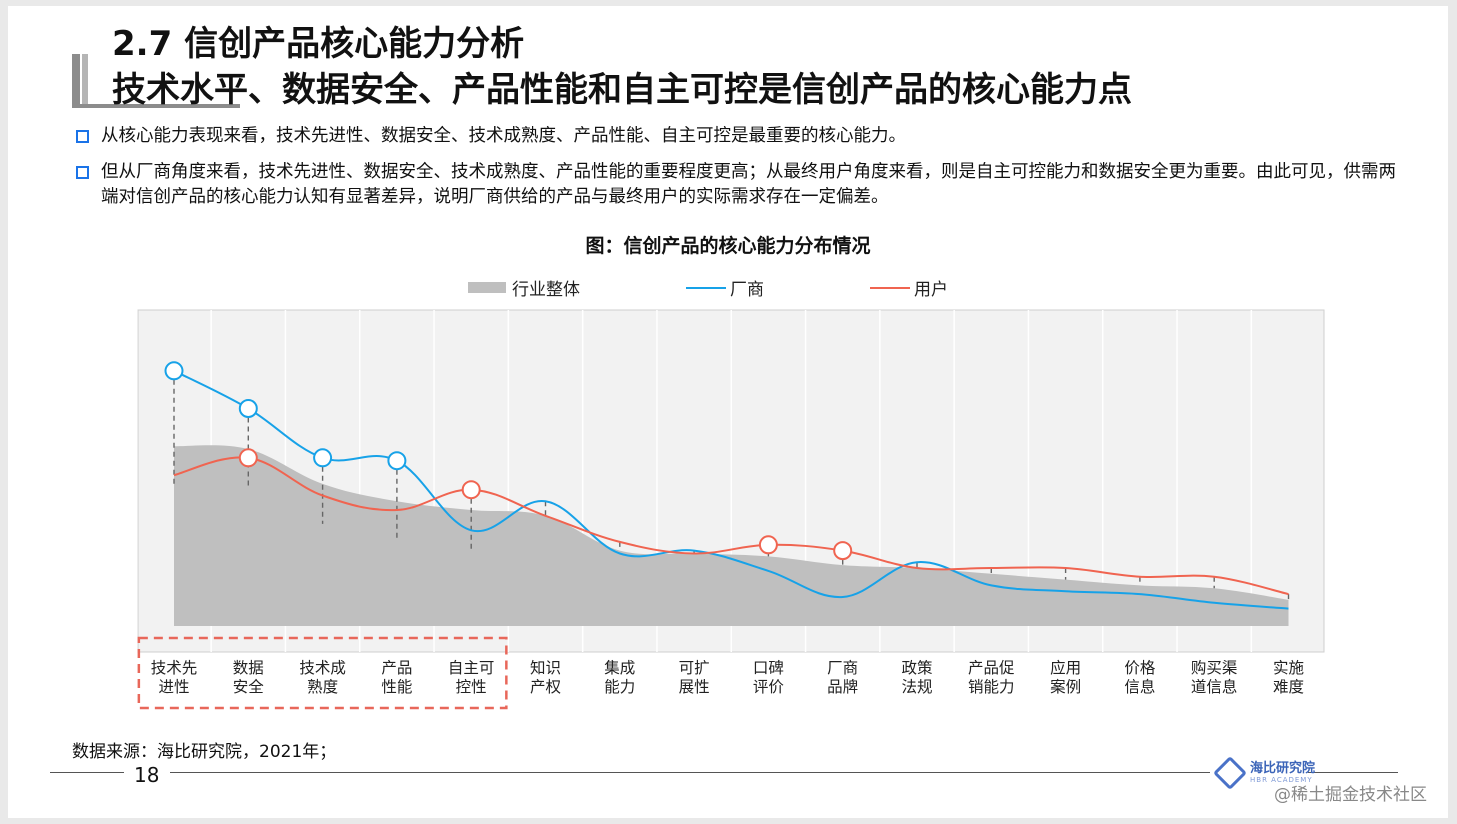  What do you see at coordinates (931, 290) in the screenshot?
I see `legend-label: 用户` at bounding box center [931, 290].